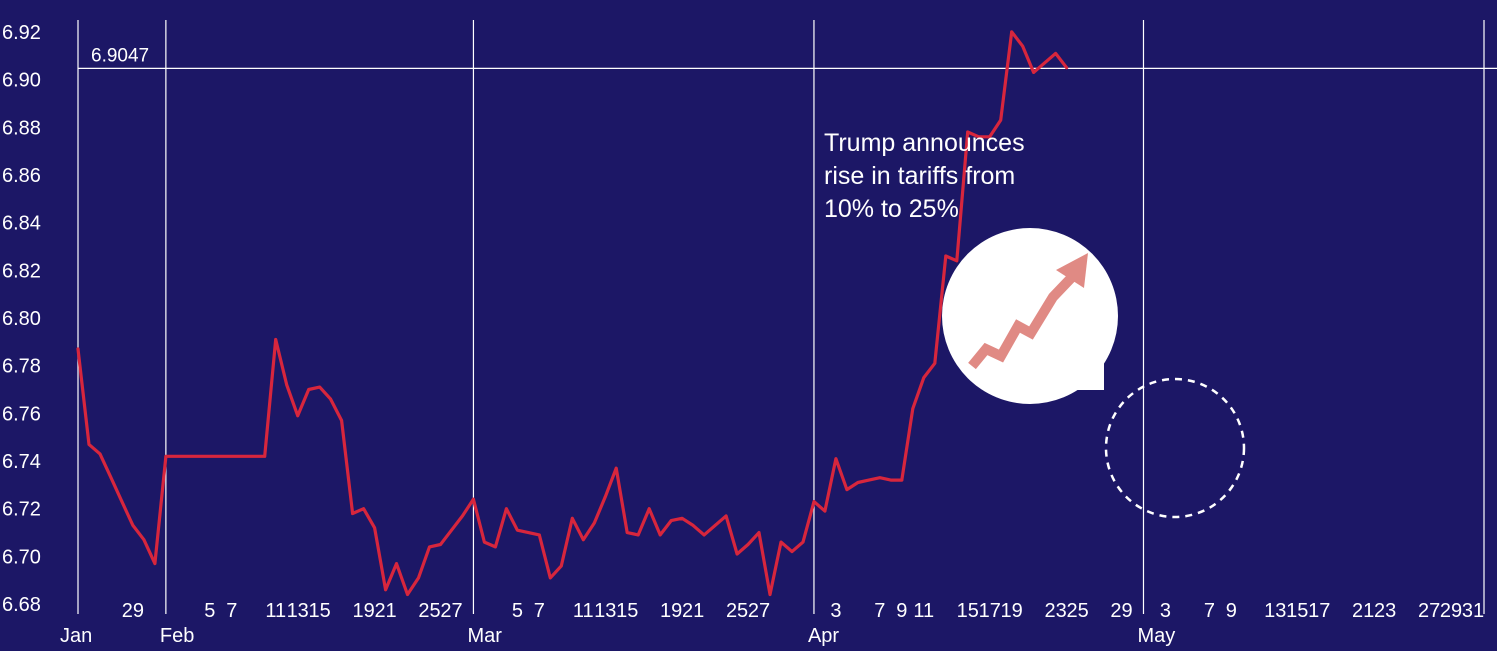 This screenshot has width=1497, height=651. What do you see at coordinates (1165, 611) in the screenshot?
I see `x-day-tick-label: 3` at bounding box center [1165, 611].